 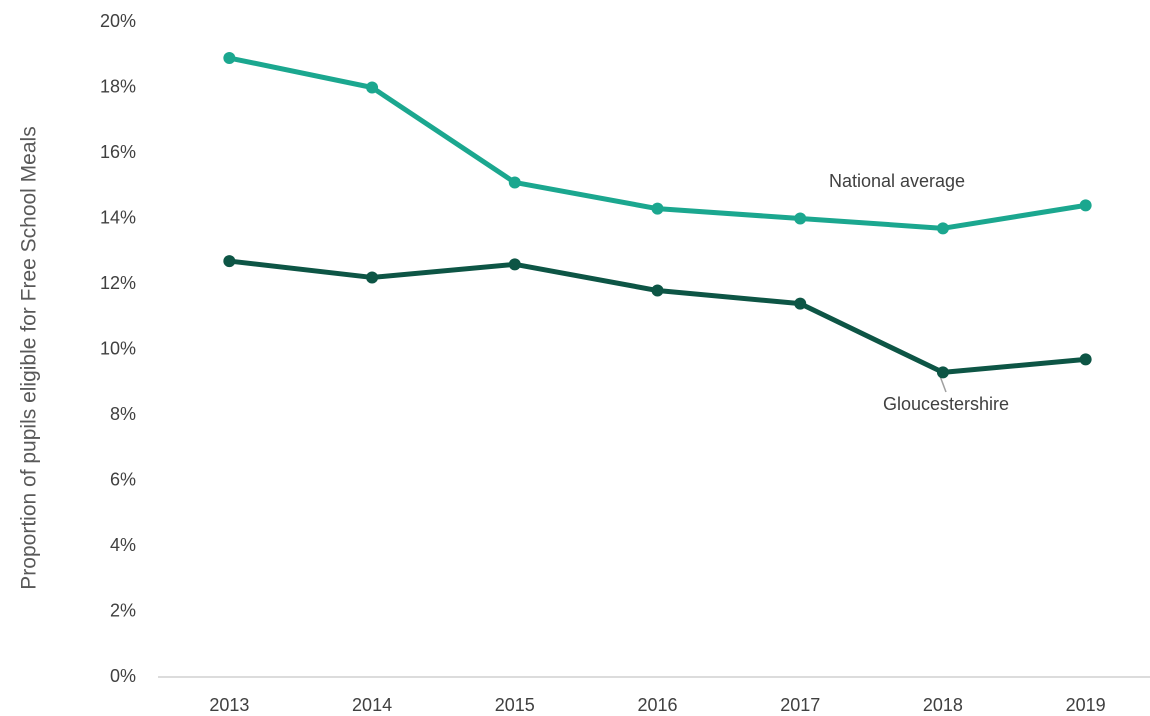 I want to click on series-line, so click(x=657, y=316).